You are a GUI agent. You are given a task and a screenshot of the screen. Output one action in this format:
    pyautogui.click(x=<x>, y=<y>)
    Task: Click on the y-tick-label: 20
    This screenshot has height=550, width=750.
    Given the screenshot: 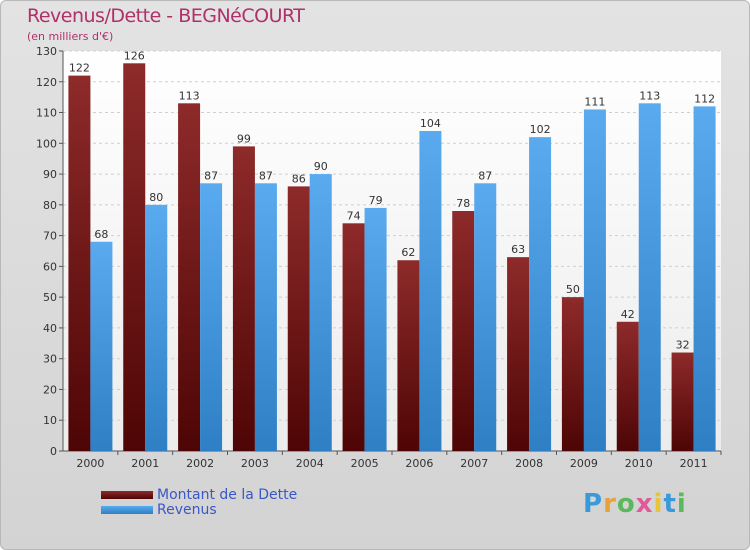 What is the action you would take?
    pyautogui.click(x=50, y=389)
    